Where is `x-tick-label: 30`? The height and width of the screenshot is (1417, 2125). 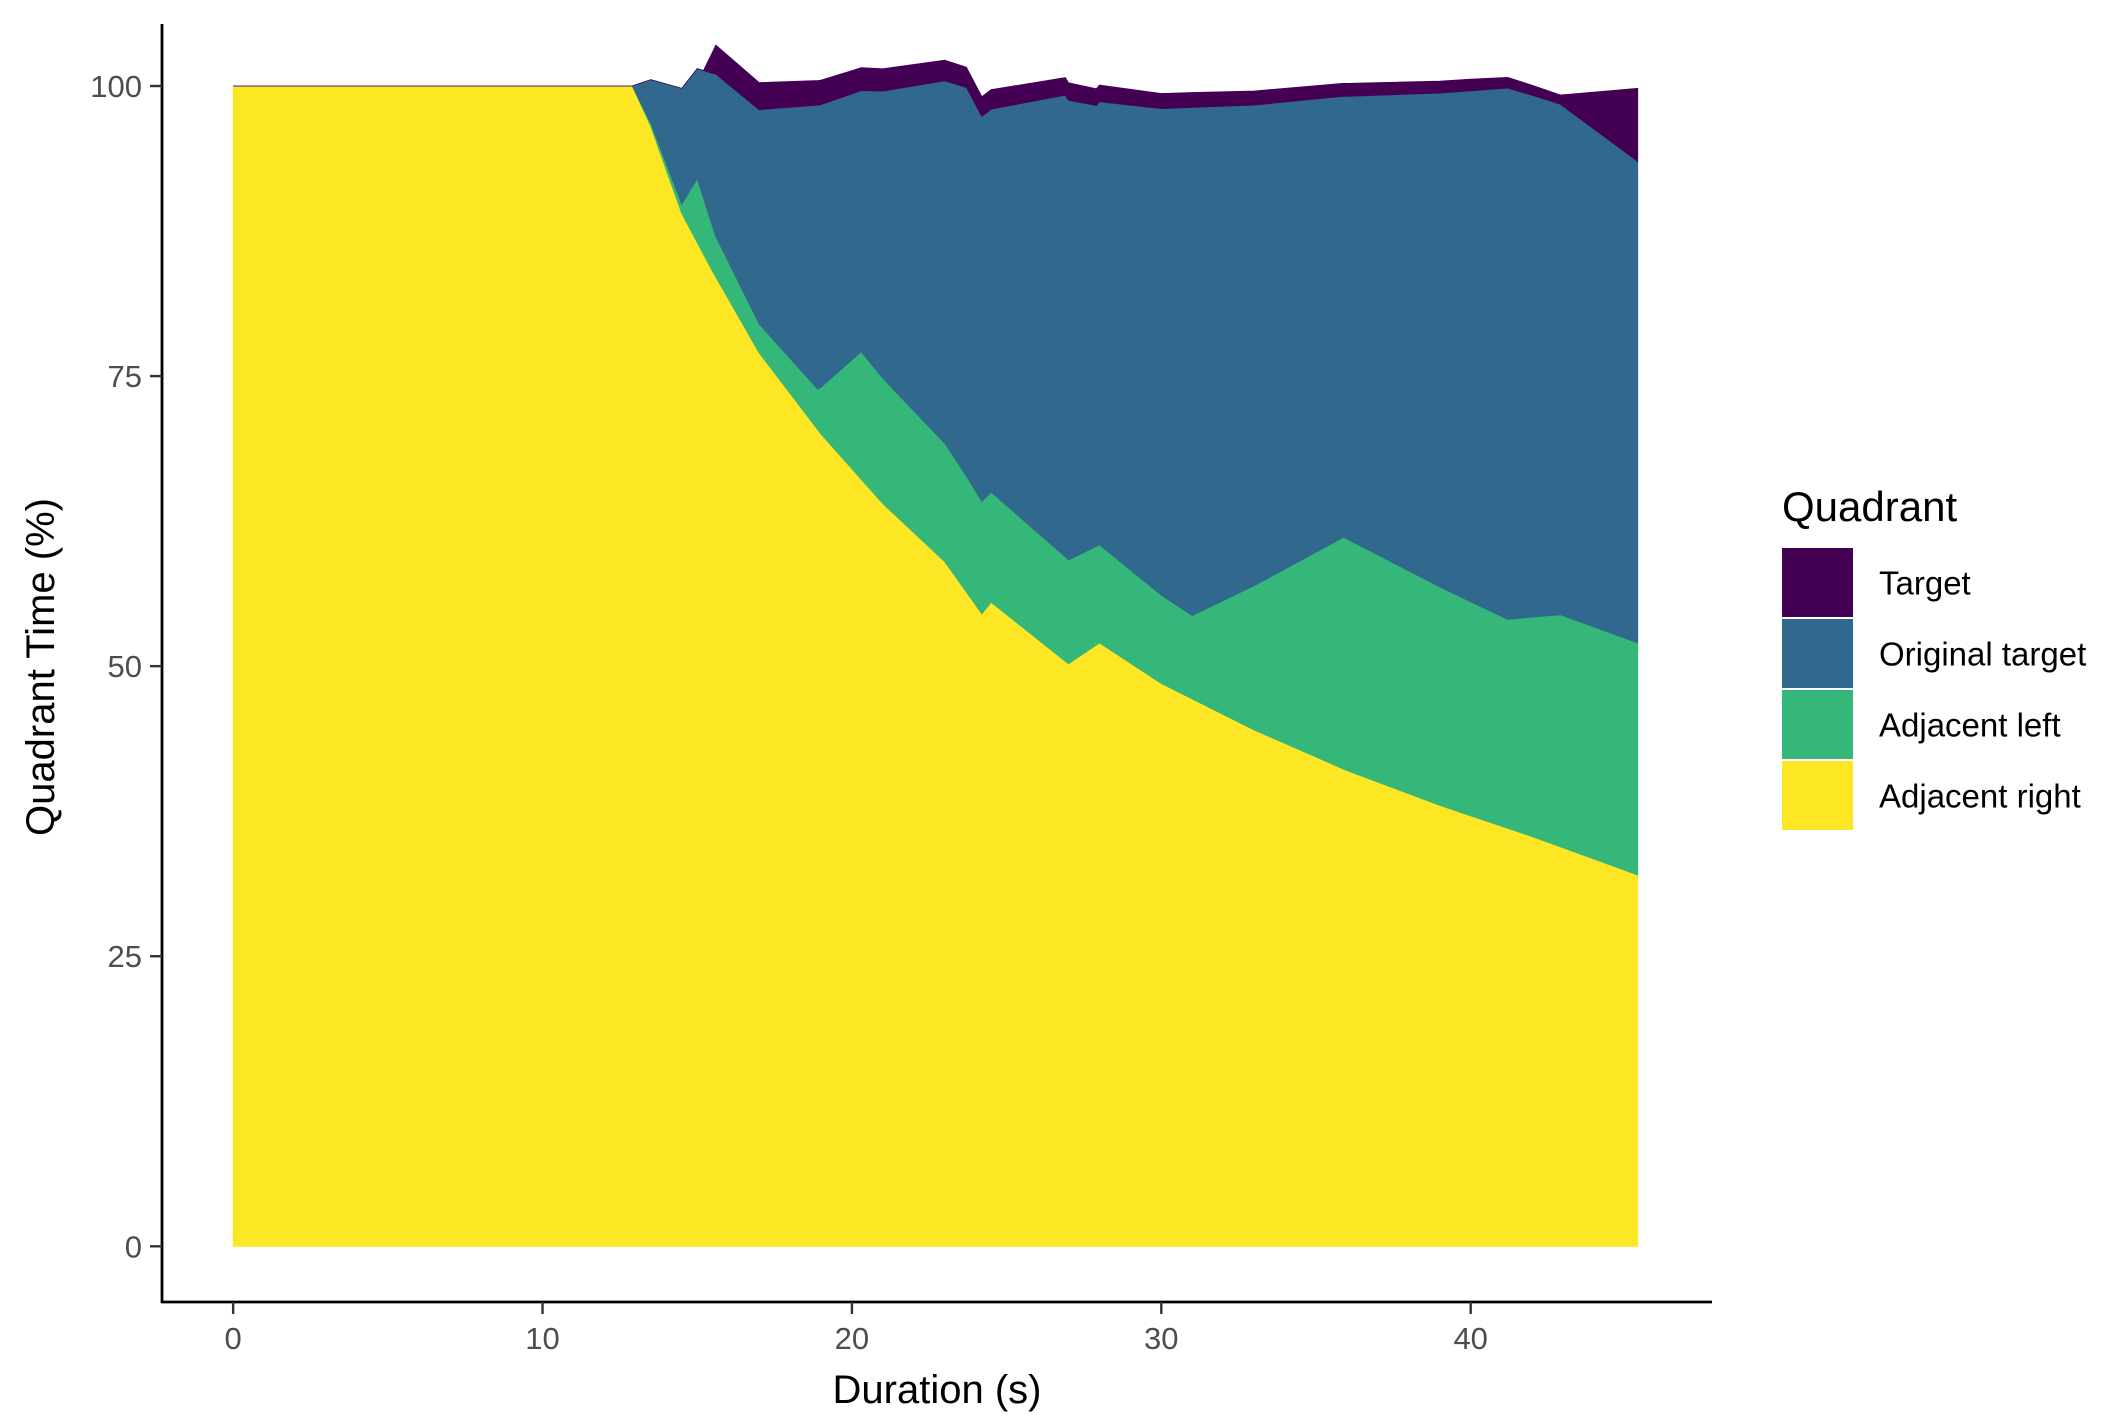 x-tick-label: 30 is located at coordinates (1161, 1338).